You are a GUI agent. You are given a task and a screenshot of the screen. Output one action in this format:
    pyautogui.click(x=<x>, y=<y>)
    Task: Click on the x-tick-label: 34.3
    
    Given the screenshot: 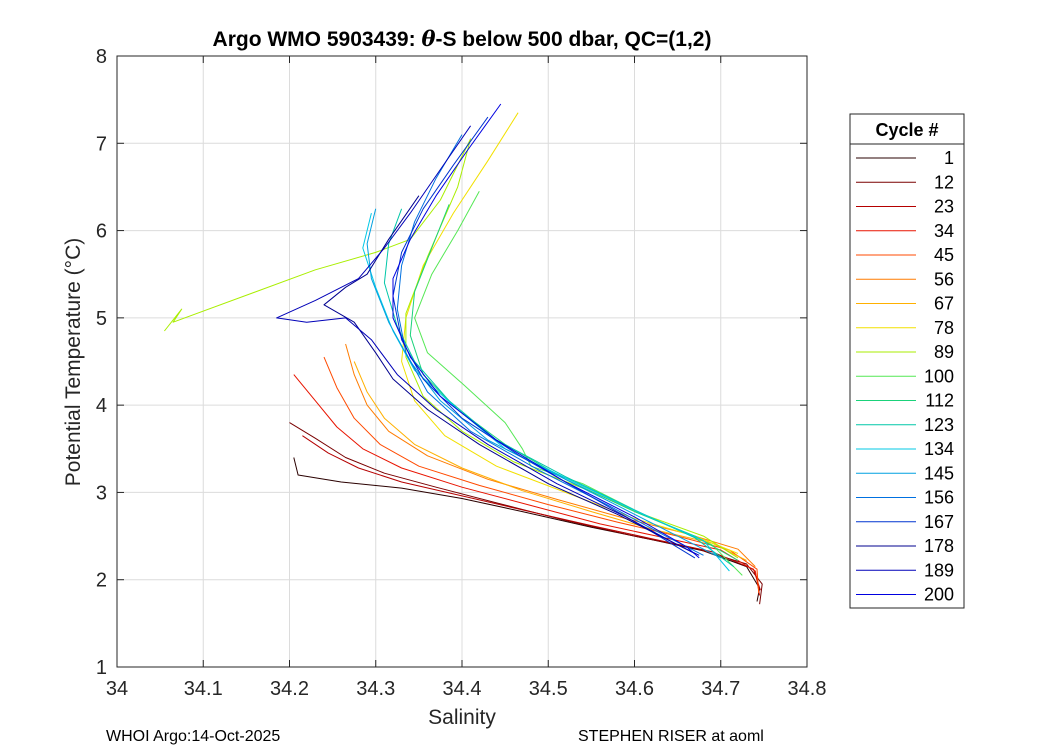 What is the action you would take?
    pyautogui.click(x=375, y=689)
    